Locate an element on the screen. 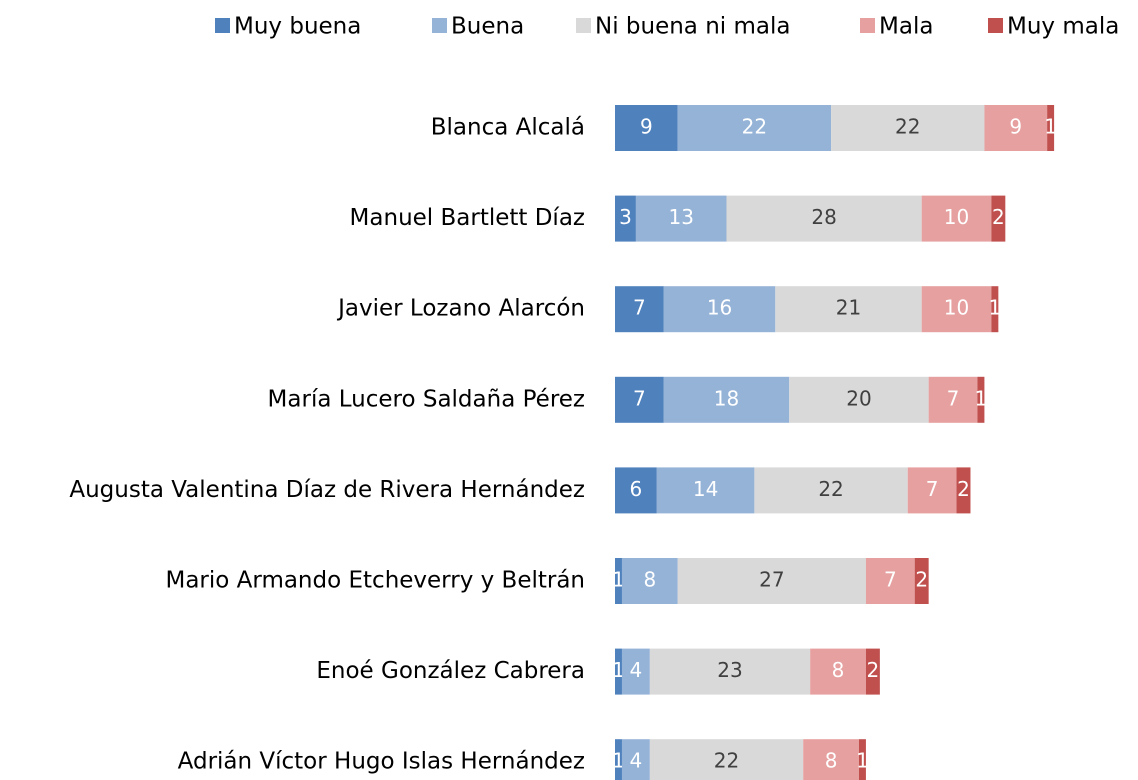  value-label: 6 is located at coordinates (636, 489).